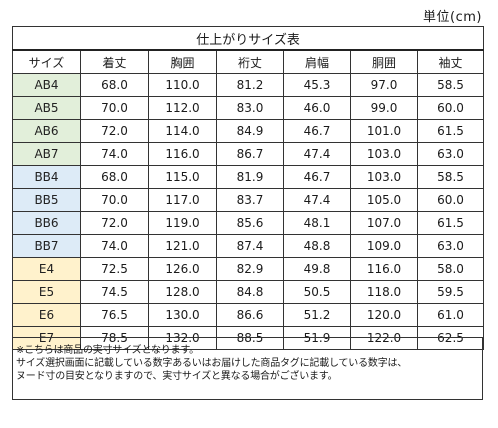 The image size is (498, 428). I want to click on measurement-cell: 126.0, so click(182, 269).